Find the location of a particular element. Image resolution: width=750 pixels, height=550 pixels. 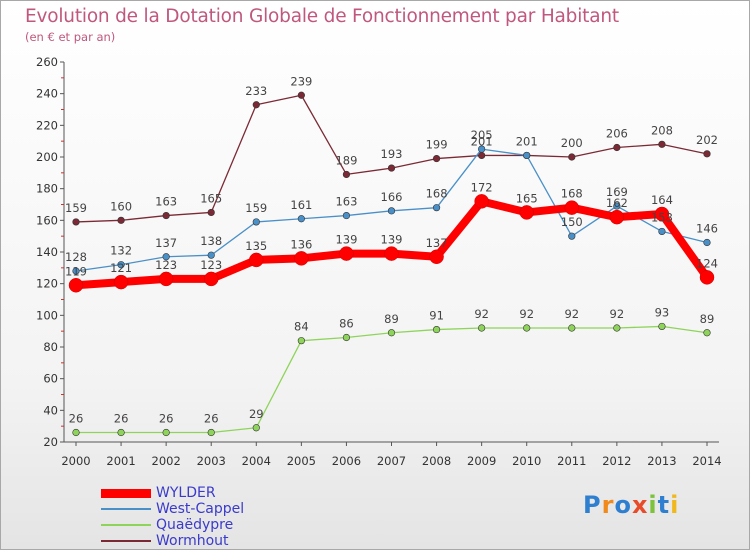

data-label: 168 is located at coordinates (572, 194).